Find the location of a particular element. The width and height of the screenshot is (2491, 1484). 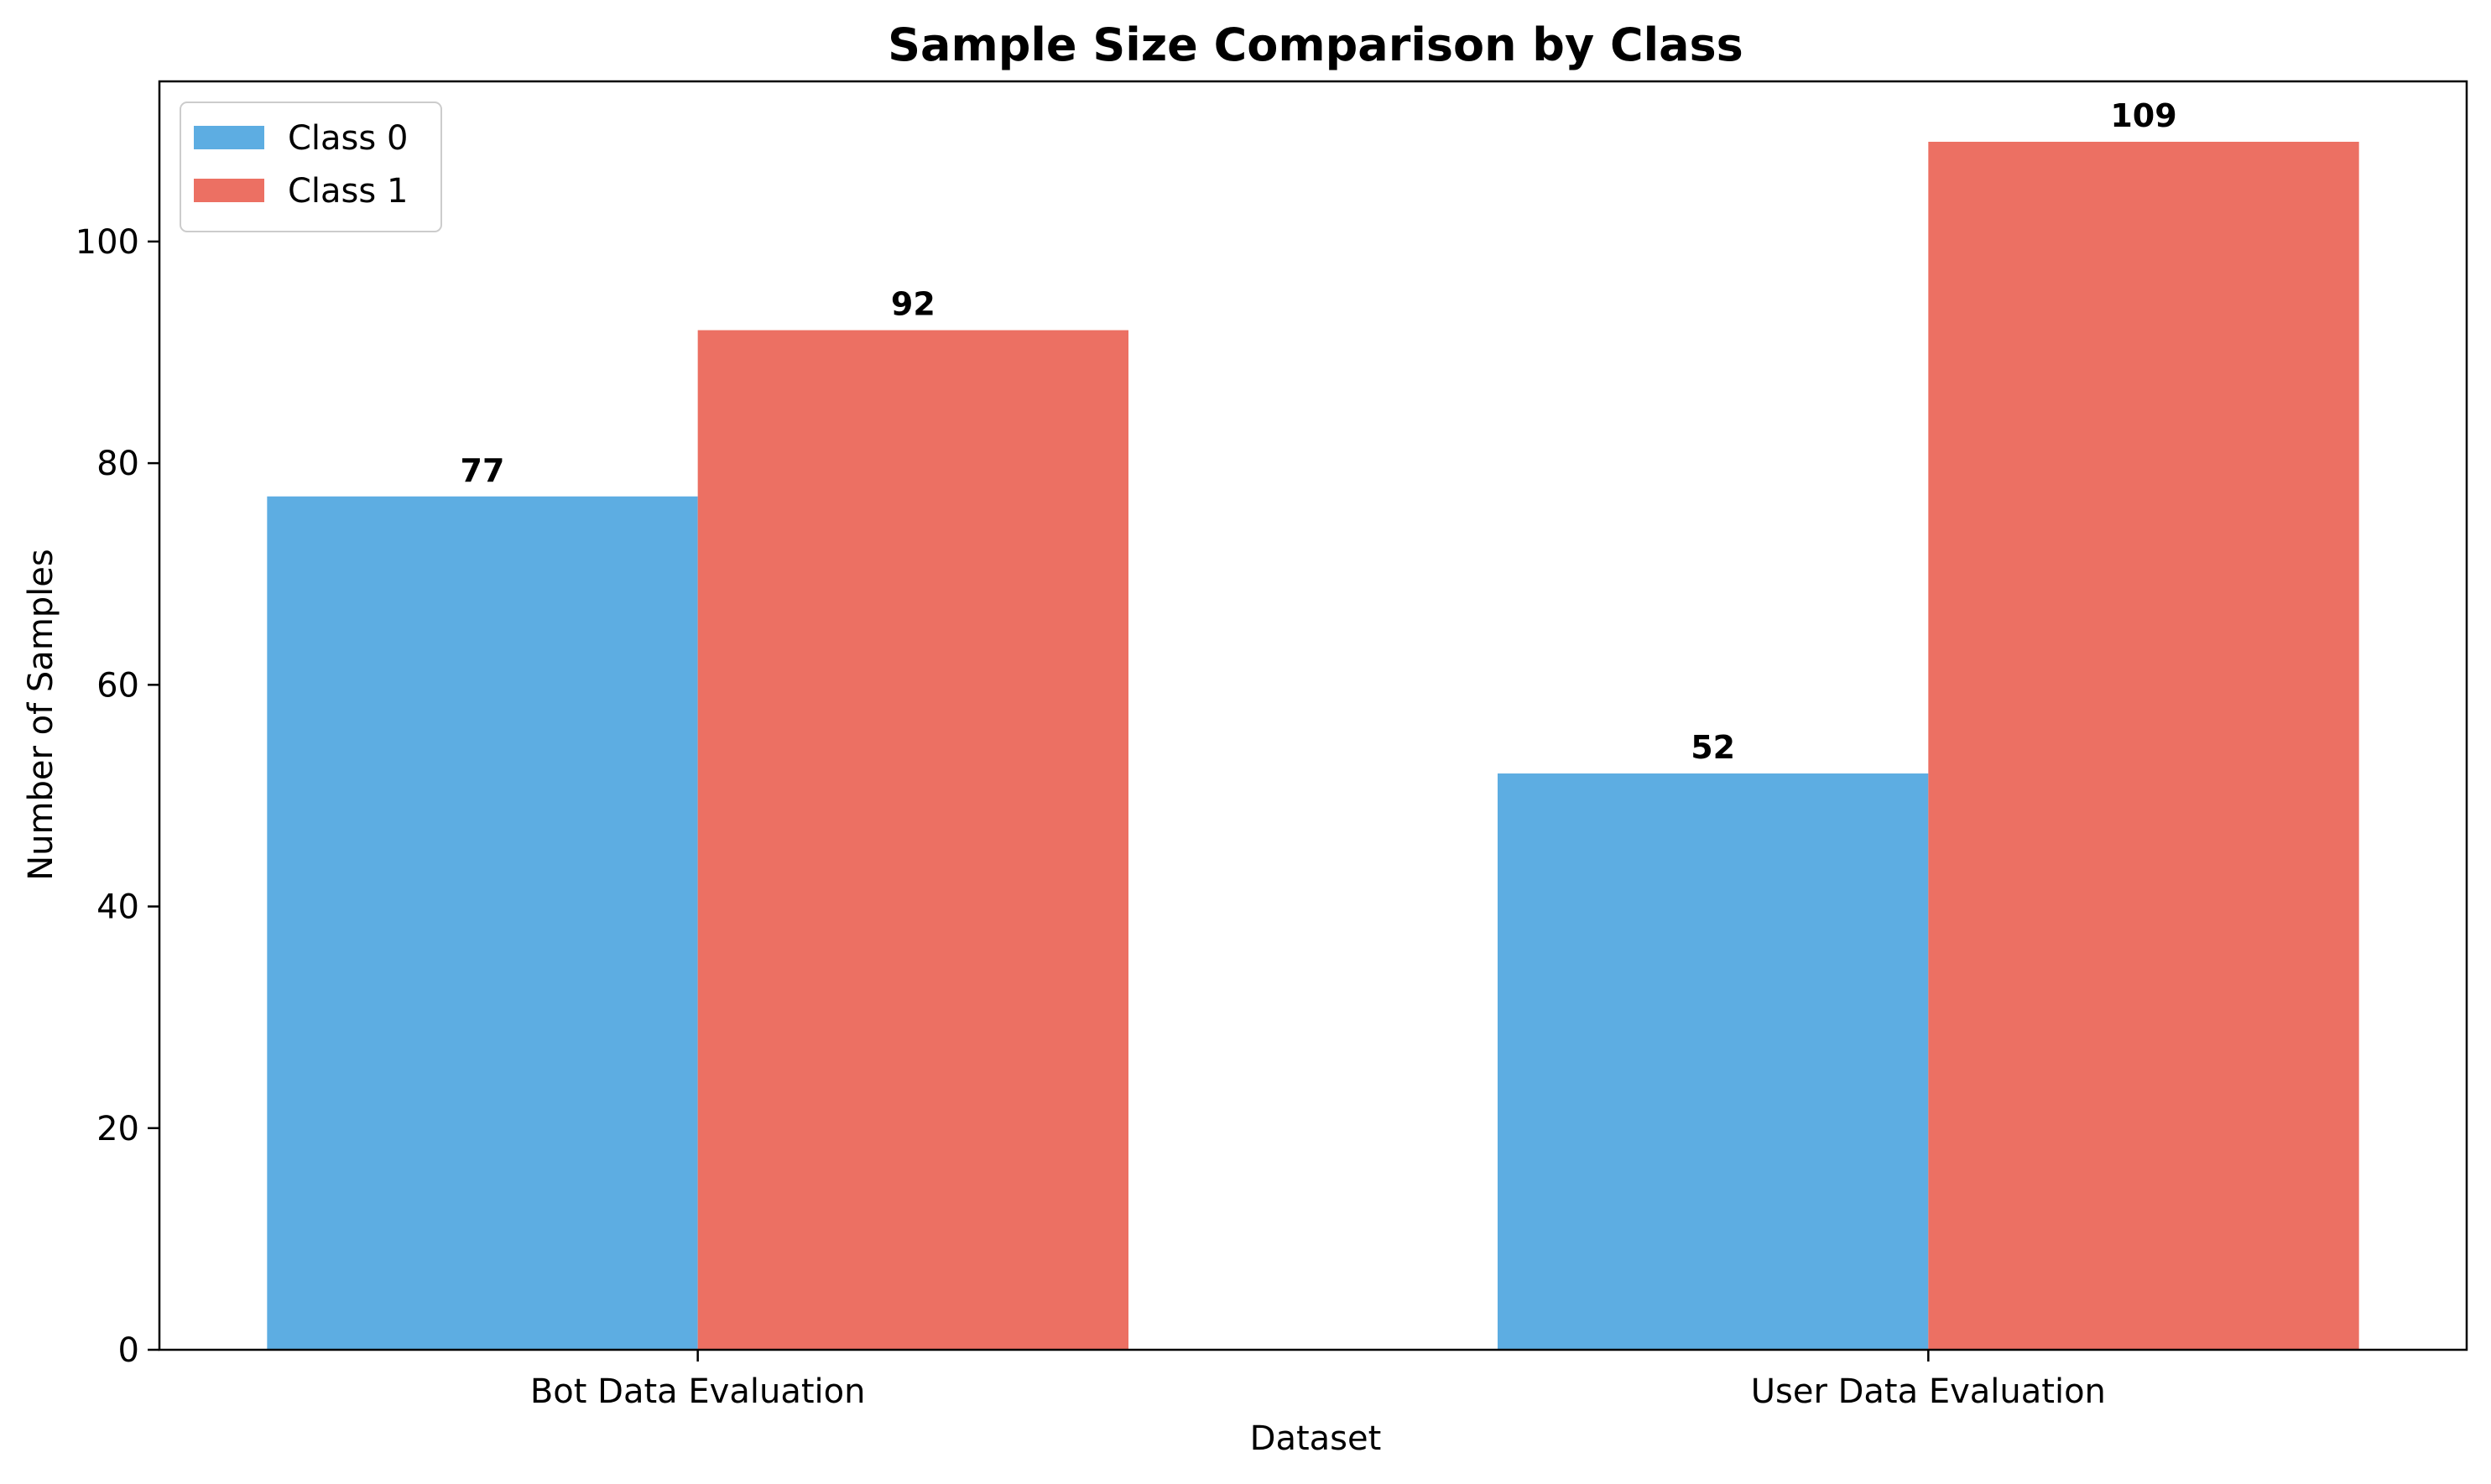

chart-title: Sample Size Comparison by Class is located at coordinates (1315, 44).